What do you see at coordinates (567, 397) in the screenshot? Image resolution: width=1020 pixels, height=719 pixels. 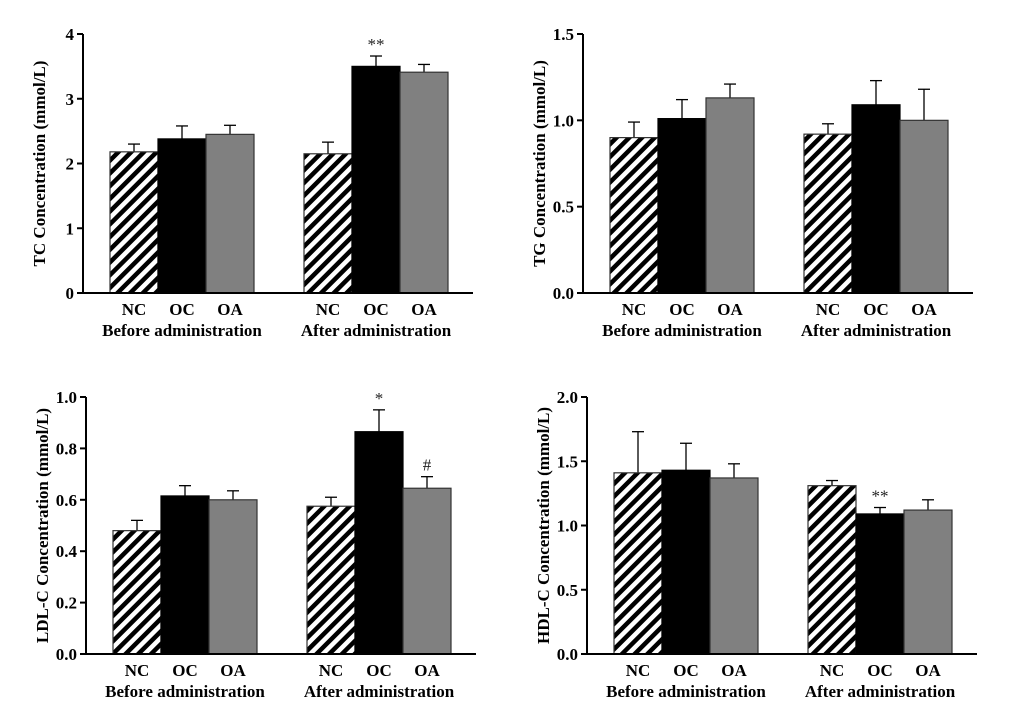 I see `y-tick-label: 2.0` at bounding box center [567, 397].